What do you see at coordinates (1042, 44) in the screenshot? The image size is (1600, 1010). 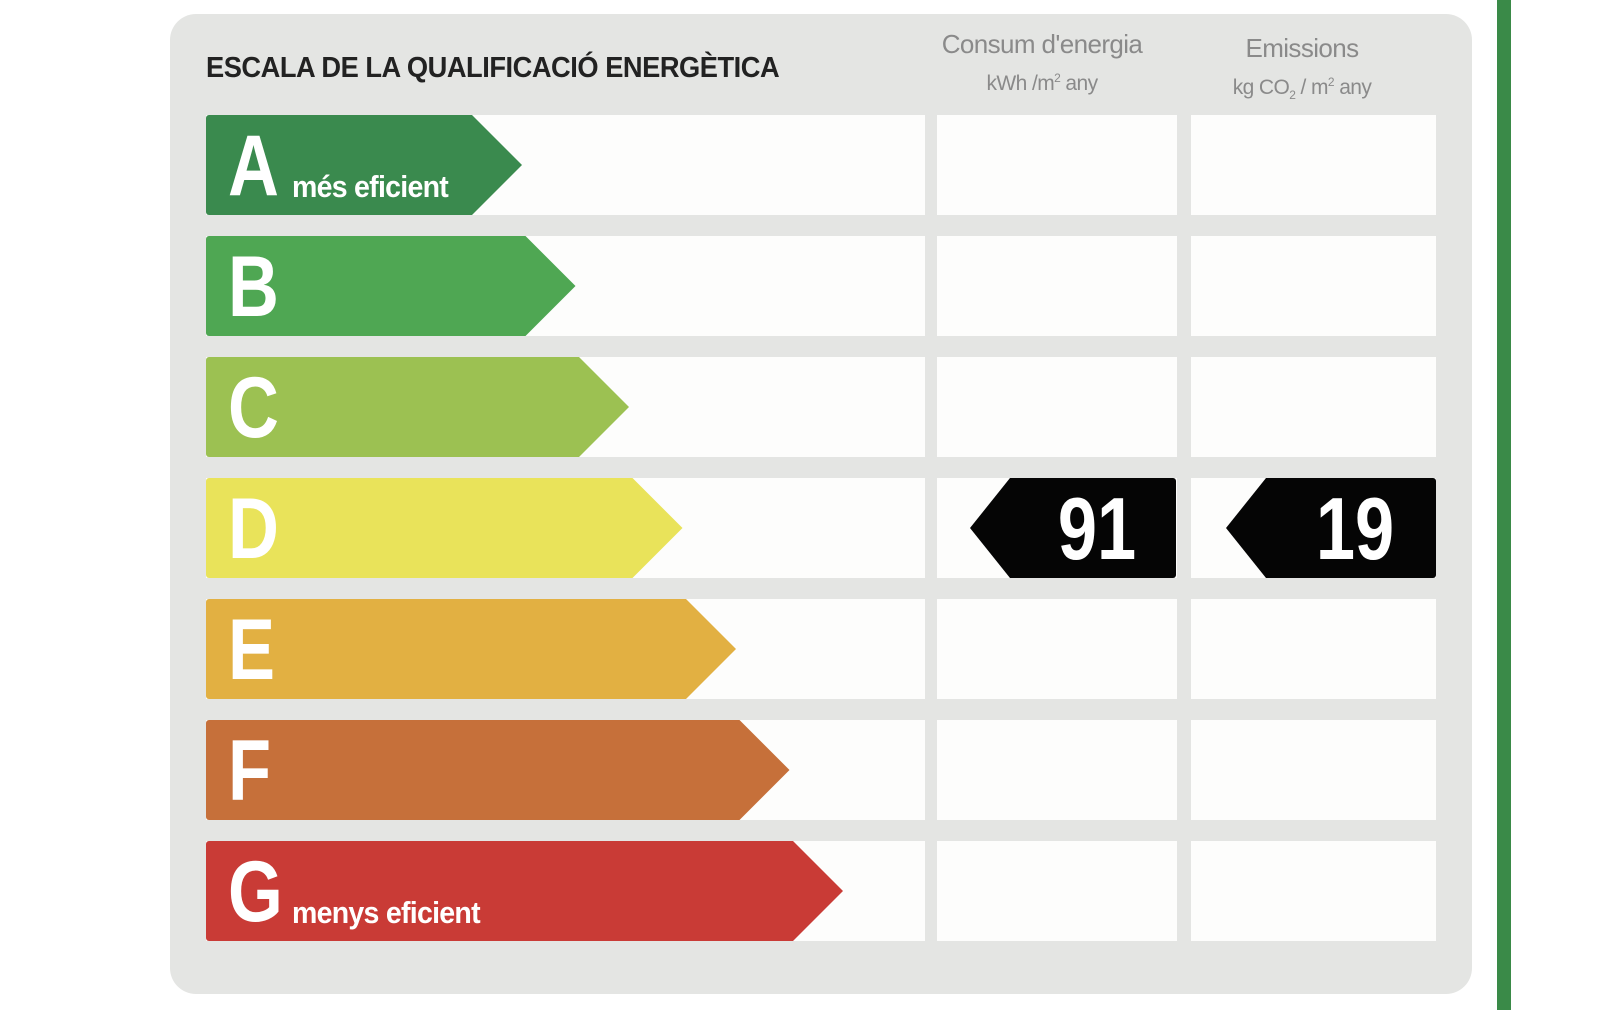 I see `energy-column-label: Consum d'energia` at bounding box center [1042, 44].